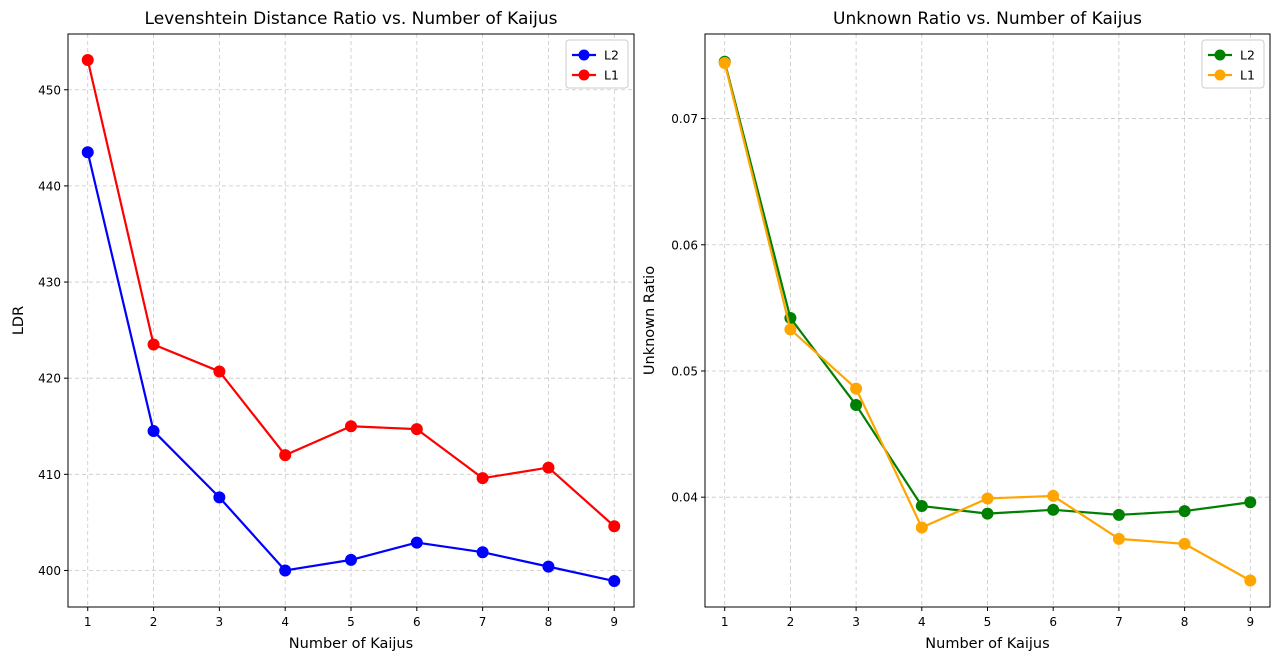 The image size is (1280, 660). Describe the element at coordinates (49, 283) in the screenshot. I see `y-tick-label: 430` at that location.